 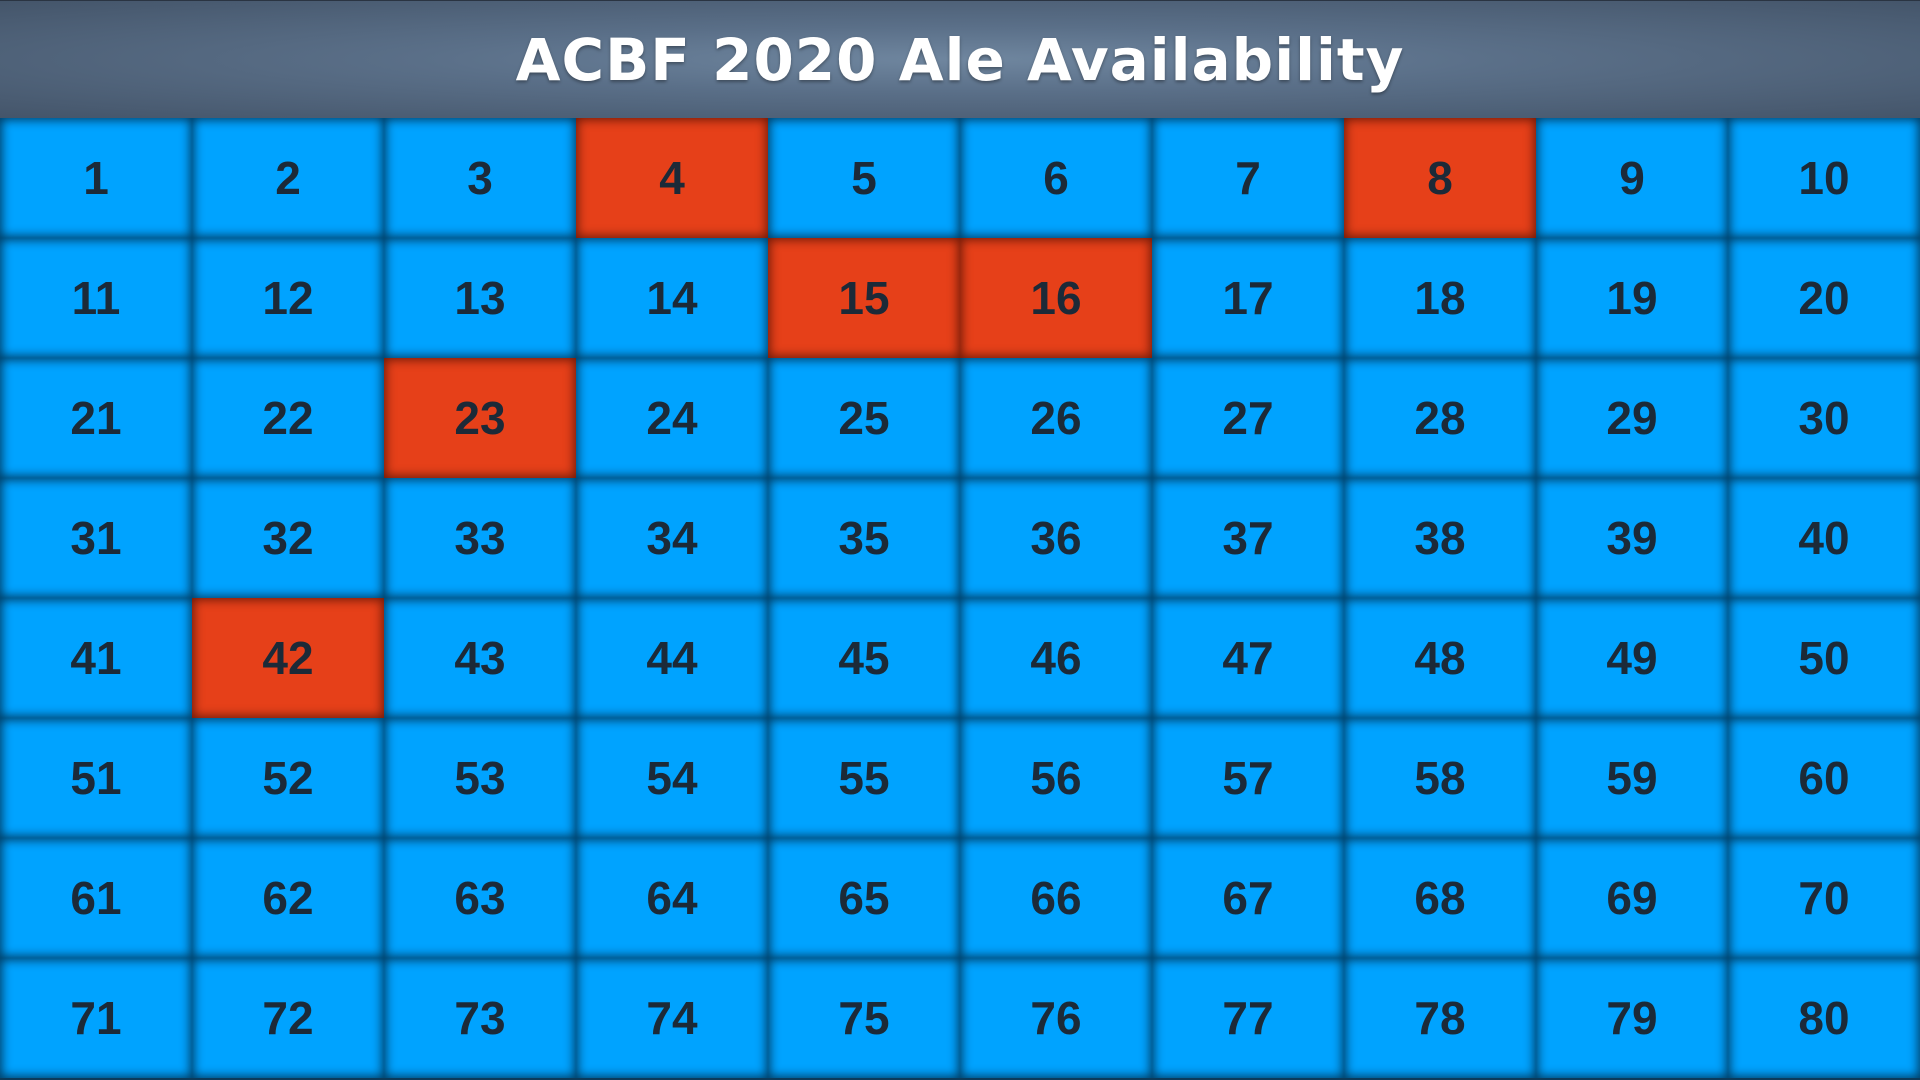 What do you see at coordinates (480, 418) in the screenshot?
I see `ale-cell-unavailable: 23` at bounding box center [480, 418].